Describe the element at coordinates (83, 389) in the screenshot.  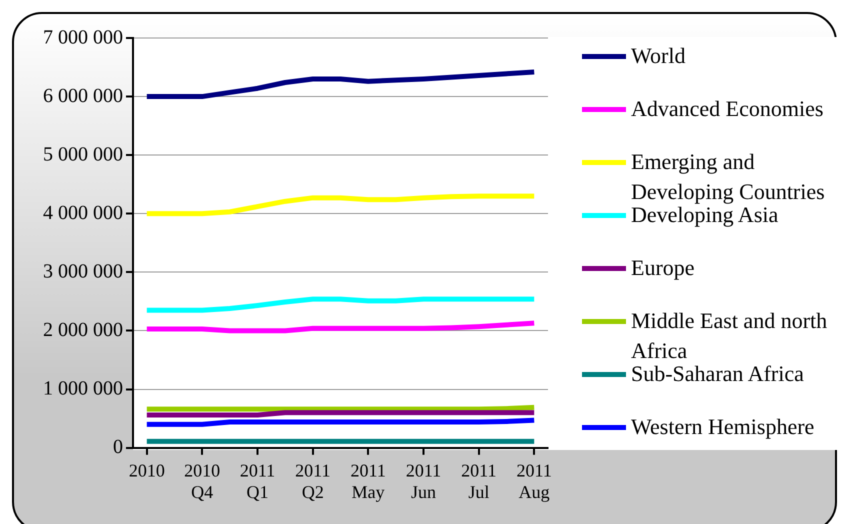
I see `y-tick-label: 1 000 000` at that location.